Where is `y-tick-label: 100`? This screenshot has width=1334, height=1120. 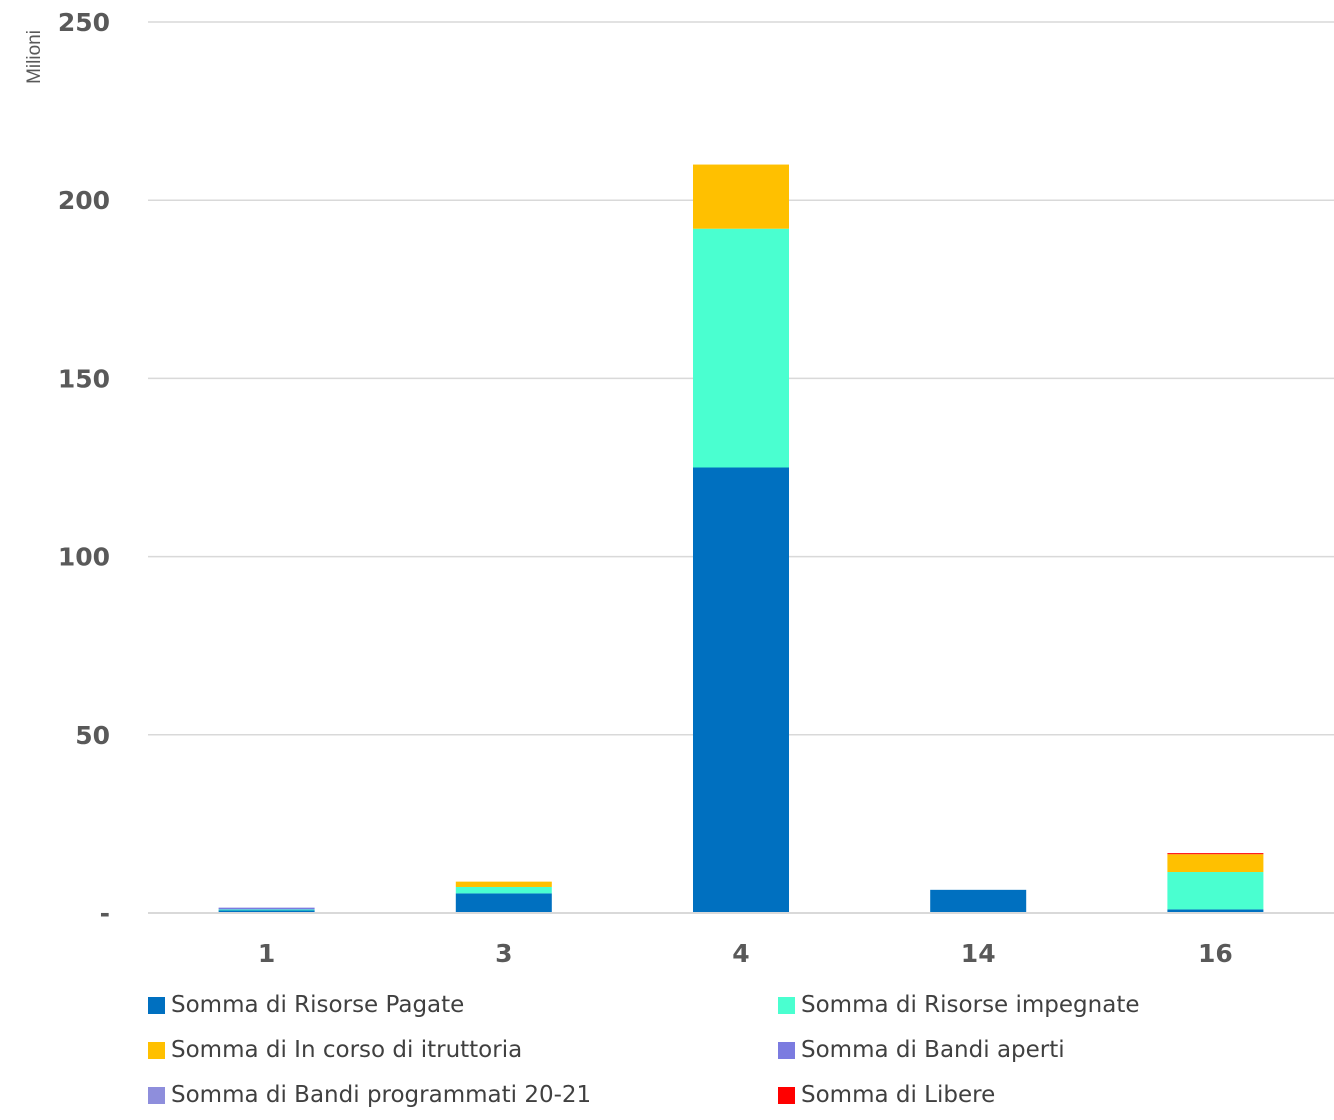 y-tick-label: 100 is located at coordinates (84, 557).